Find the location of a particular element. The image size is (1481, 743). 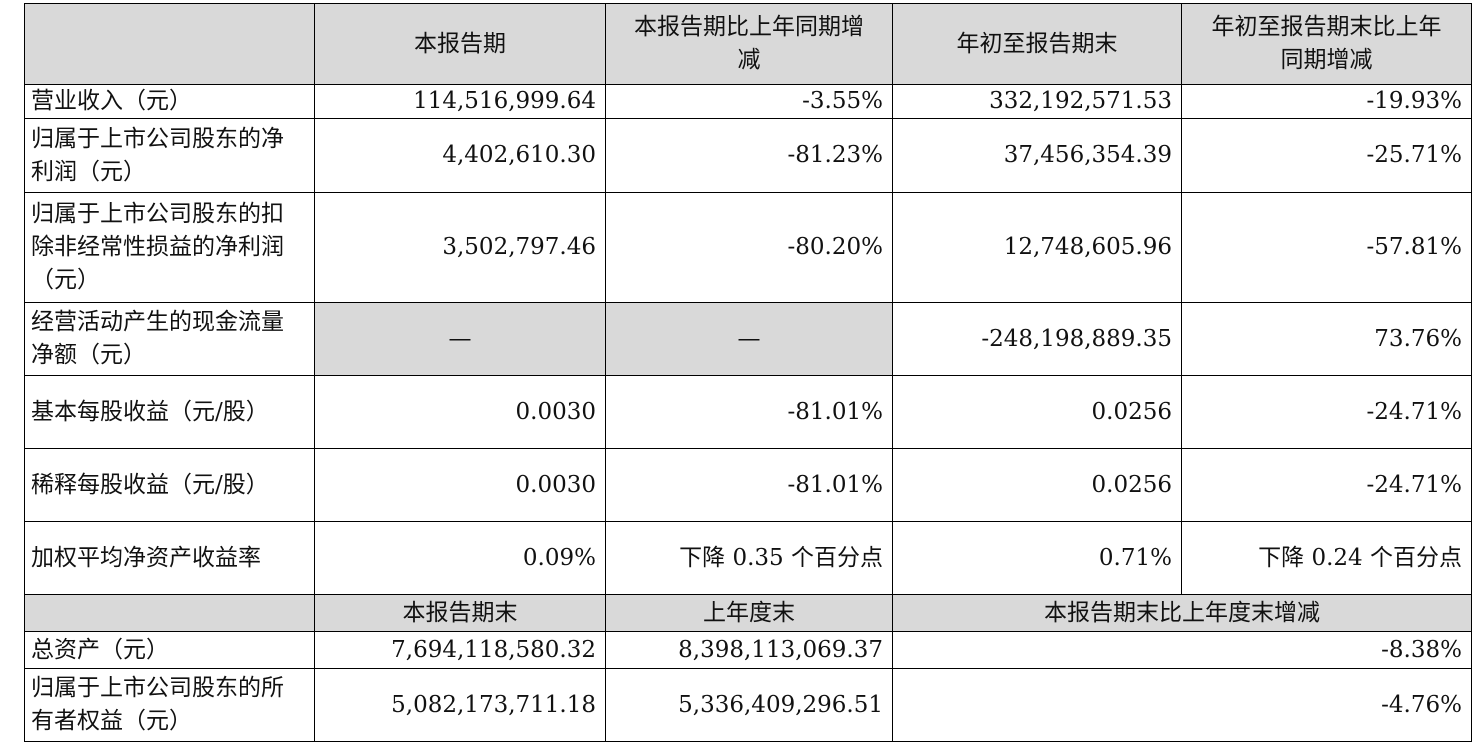

row-label: 营业收入（元） is located at coordinates (169, 101).